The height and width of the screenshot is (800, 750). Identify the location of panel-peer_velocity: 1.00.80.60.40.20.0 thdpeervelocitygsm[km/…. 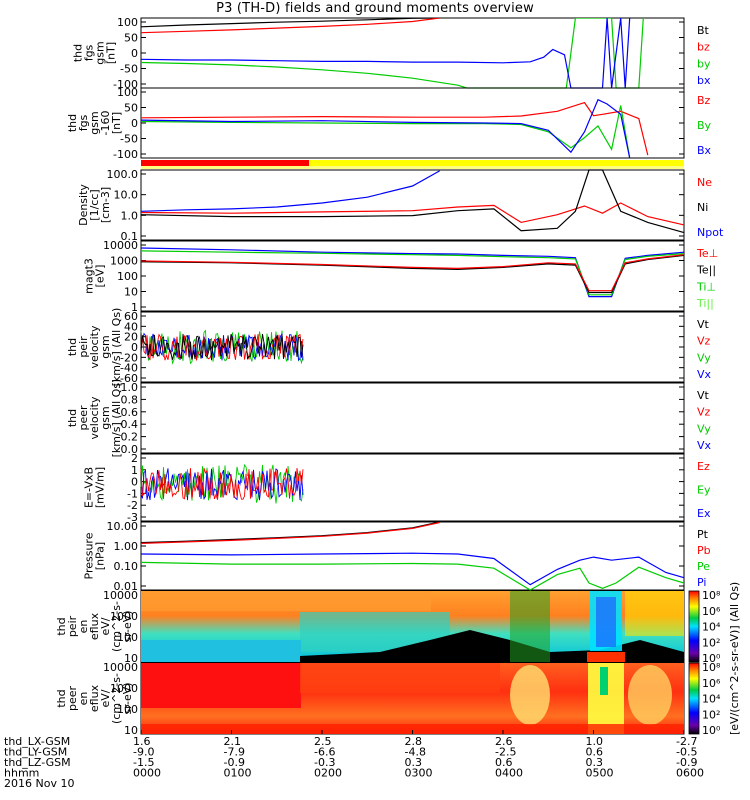
(389, 418).